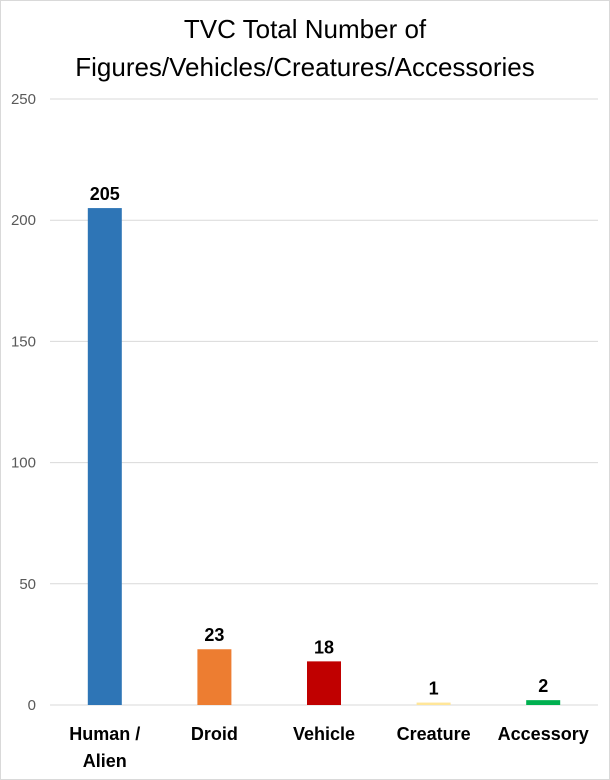  What do you see at coordinates (434, 734) in the screenshot?
I see `category-label-3-0: Creature` at bounding box center [434, 734].